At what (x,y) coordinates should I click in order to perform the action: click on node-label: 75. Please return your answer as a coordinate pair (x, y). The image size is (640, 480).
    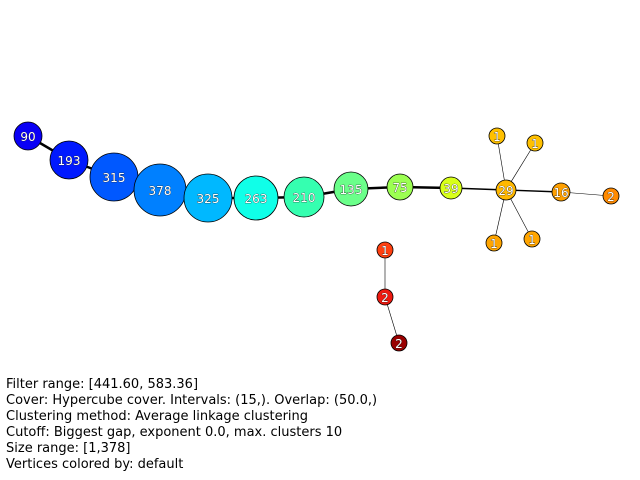
    Looking at the image, I should click on (399, 188).